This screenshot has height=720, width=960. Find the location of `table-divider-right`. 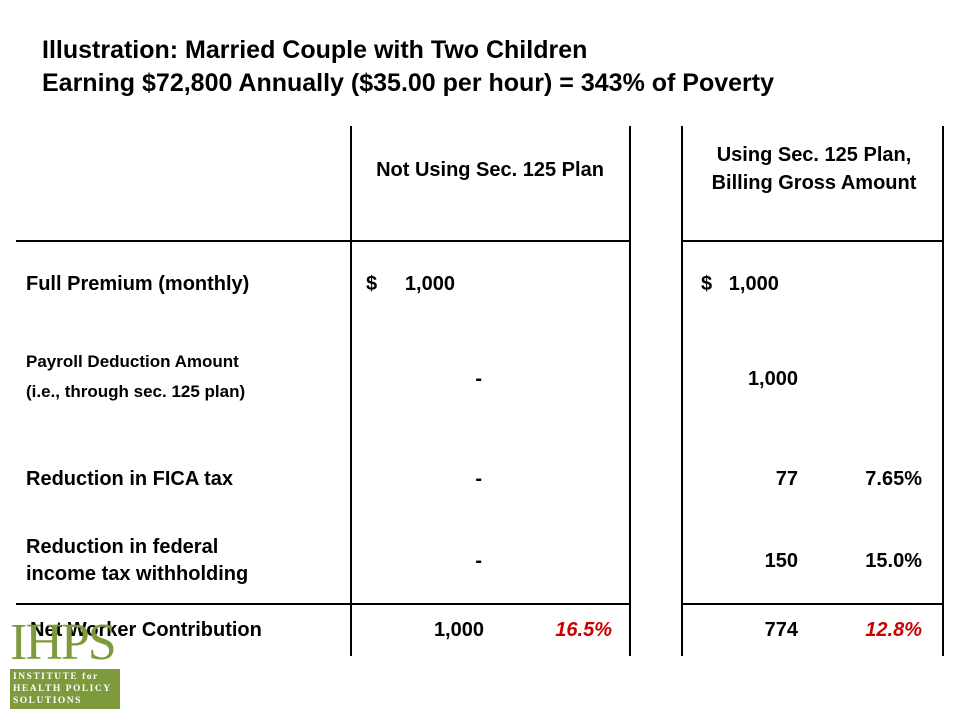

table-divider-right is located at coordinates (682, 391).